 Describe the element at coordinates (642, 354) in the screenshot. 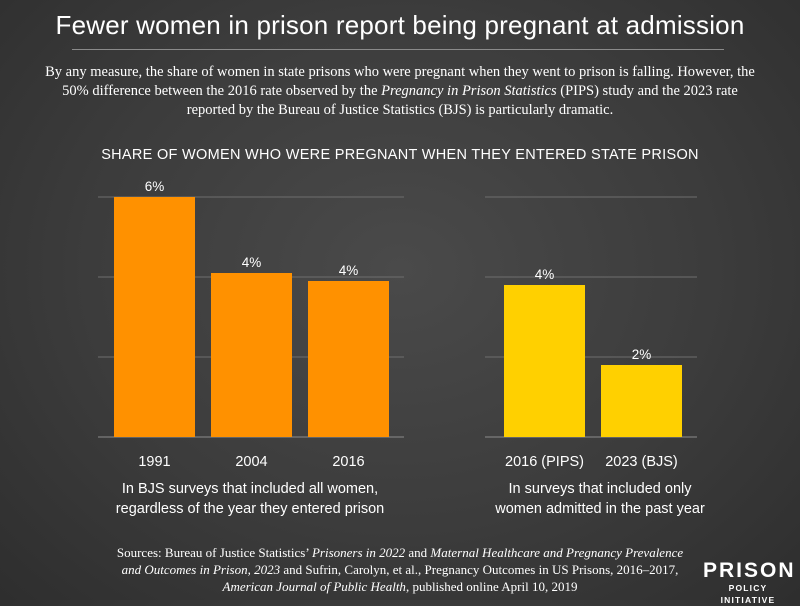

I see `data-label: 2%` at that location.